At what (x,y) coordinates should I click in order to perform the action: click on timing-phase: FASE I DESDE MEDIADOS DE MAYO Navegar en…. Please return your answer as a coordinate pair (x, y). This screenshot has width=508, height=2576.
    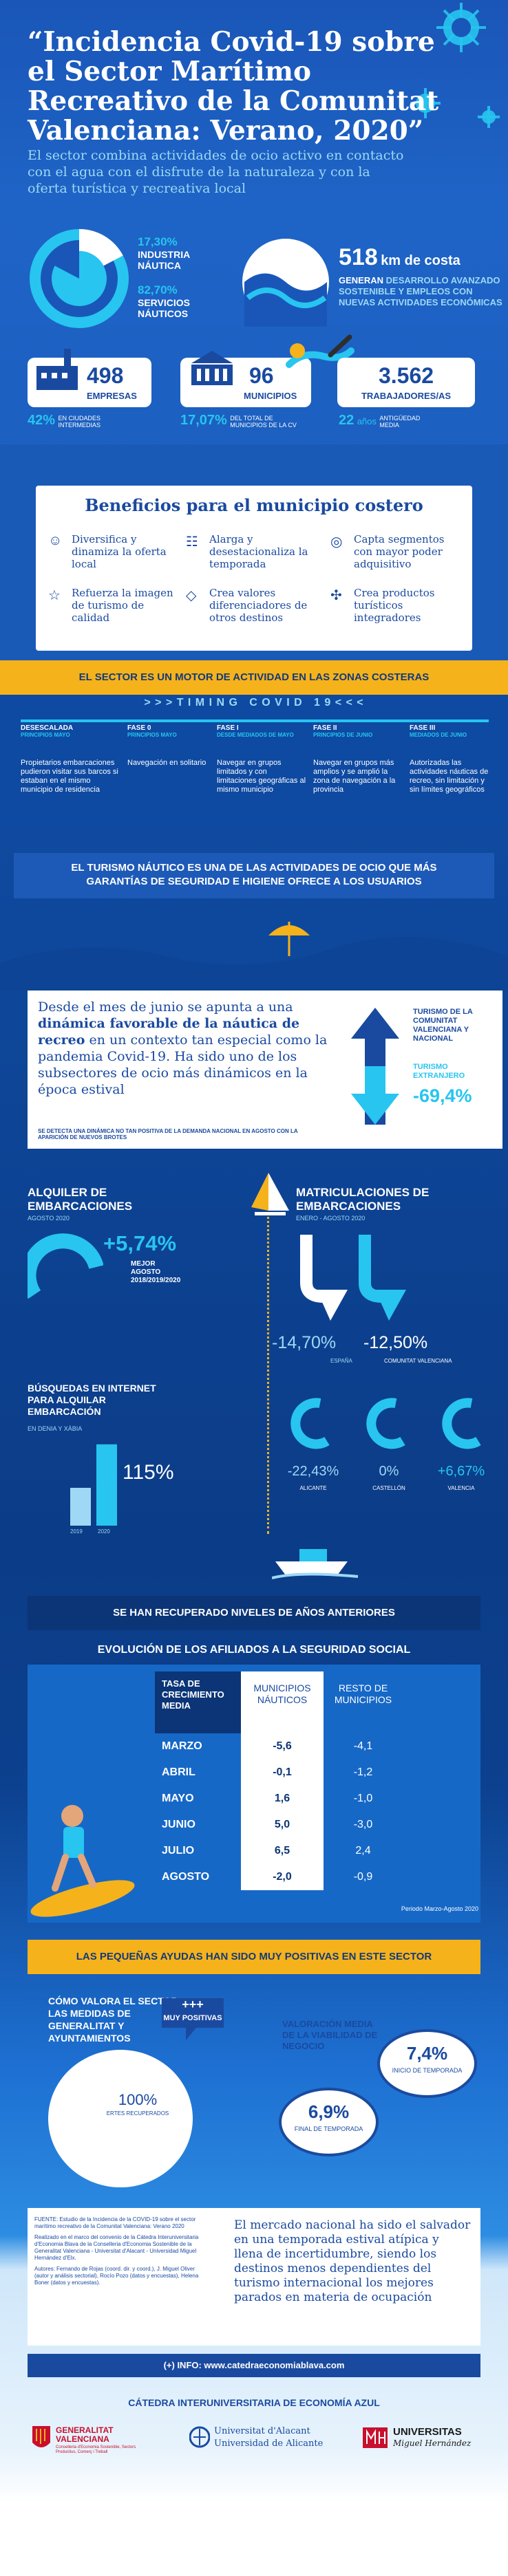
    Looking at the image, I should click on (261, 759).